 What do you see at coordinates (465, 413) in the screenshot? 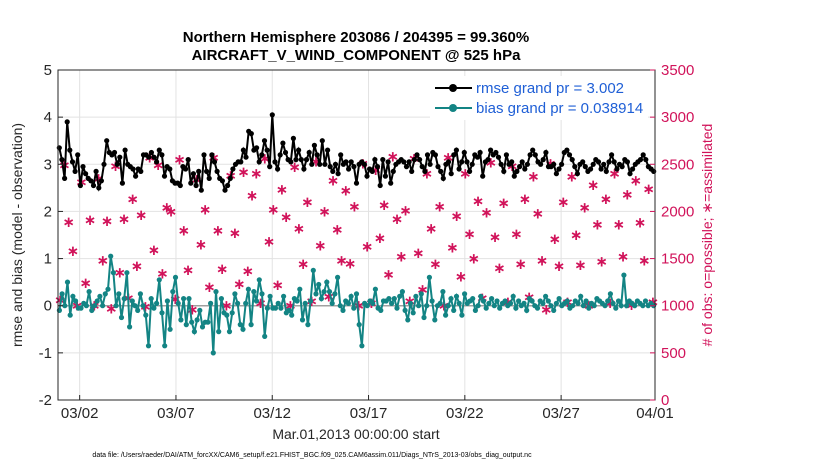
I see `x-tick-label: 03/22` at bounding box center [465, 413].